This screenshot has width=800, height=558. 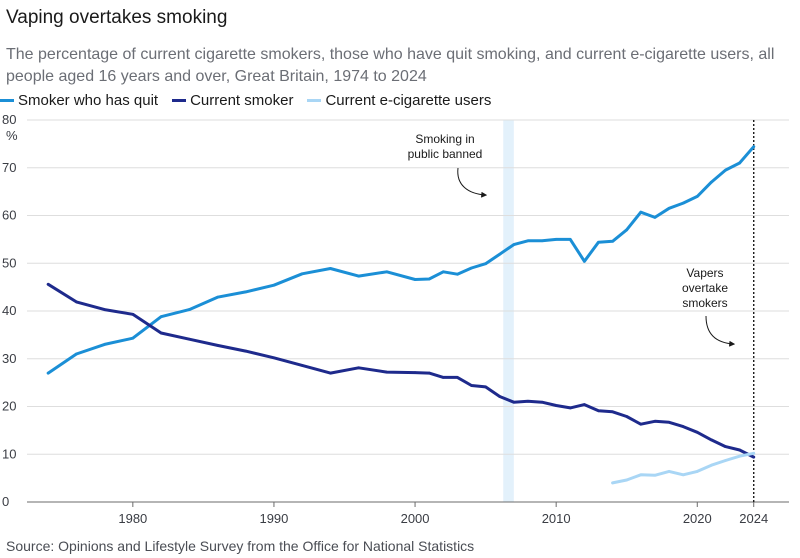 I want to click on annotation-ban-line-0: Smoking in, so click(x=444, y=139).